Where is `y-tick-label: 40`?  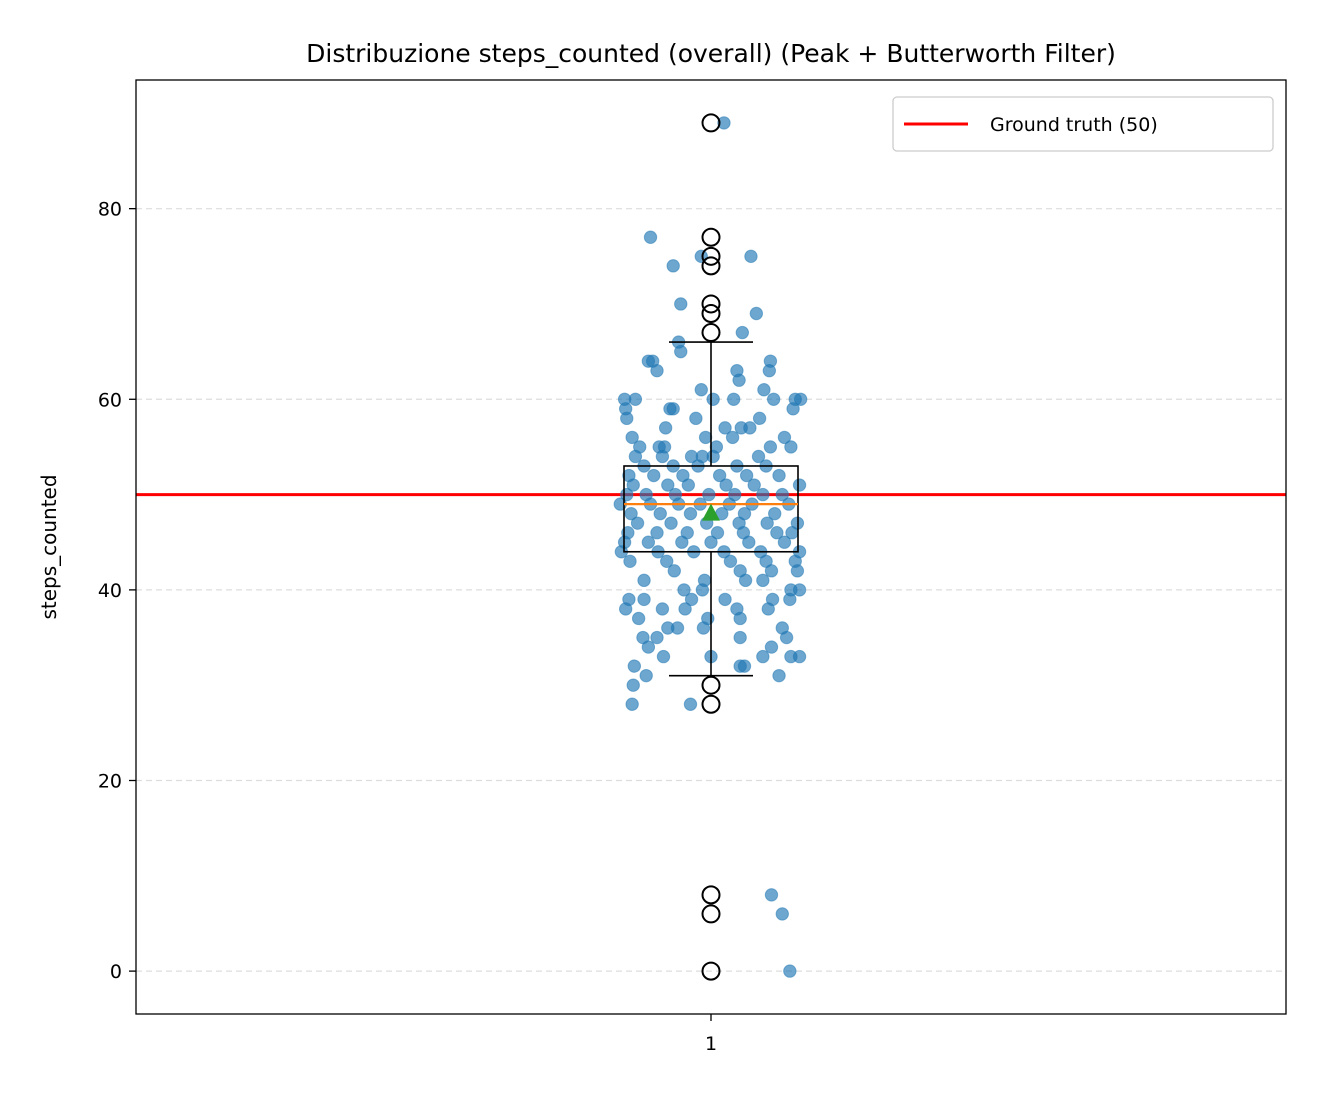
y-tick-label: 40 is located at coordinates (110, 591).